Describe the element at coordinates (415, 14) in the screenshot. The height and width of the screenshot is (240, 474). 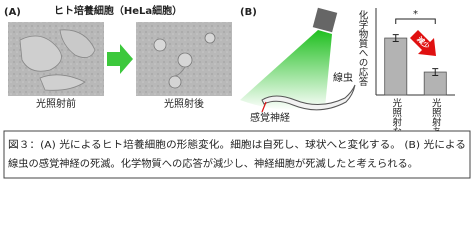
I see `significance-label: *` at that location.